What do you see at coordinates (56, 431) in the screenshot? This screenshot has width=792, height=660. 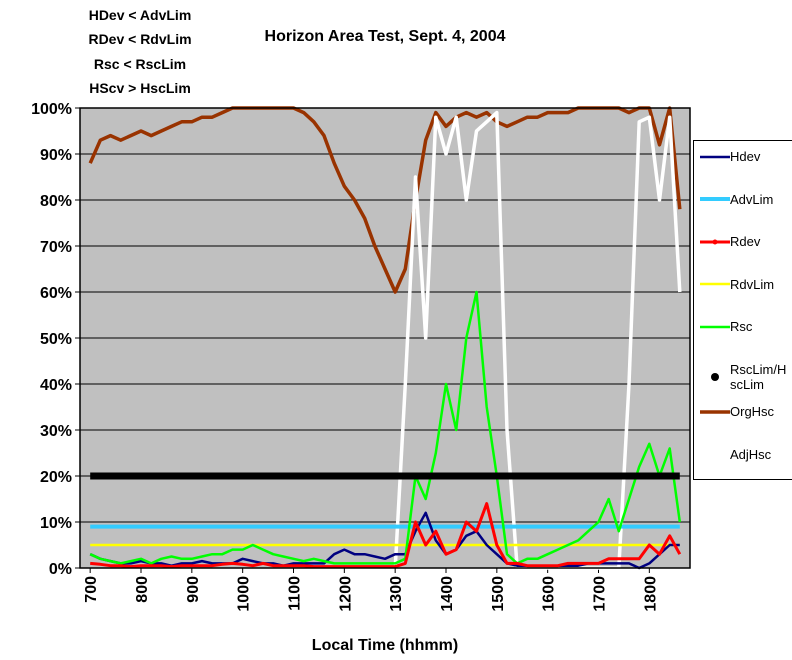 I see `y-tick-label: 30%` at bounding box center [56, 431].